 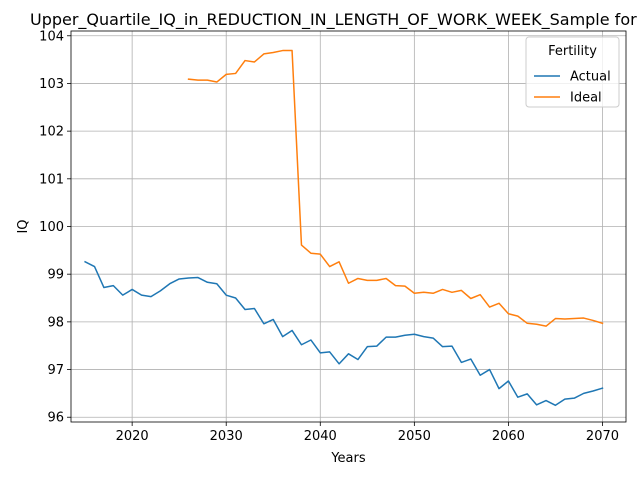 What do you see at coordinates (51, 179) in the screenshot?
I see `y-tick-label: 101` at bounding box center [51, 179].